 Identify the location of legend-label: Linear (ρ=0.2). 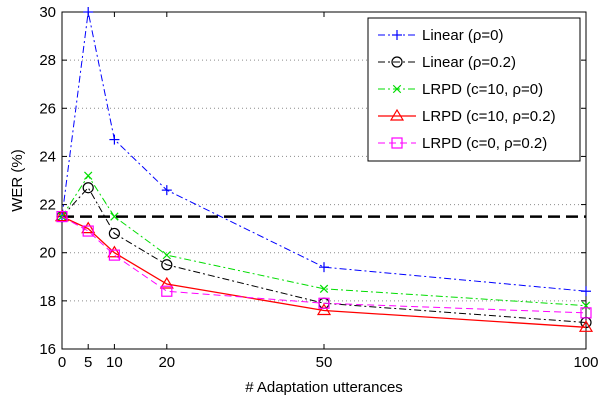
(469, 62).